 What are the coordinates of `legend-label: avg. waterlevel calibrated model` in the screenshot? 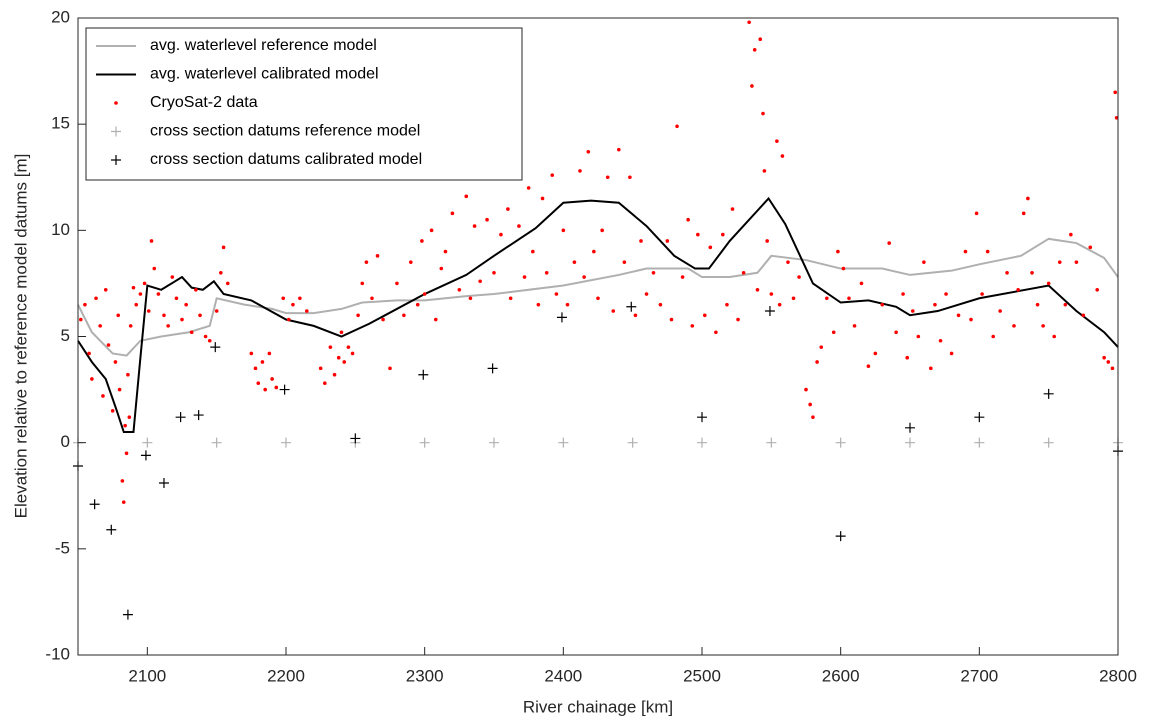 It's located at (264, 74).